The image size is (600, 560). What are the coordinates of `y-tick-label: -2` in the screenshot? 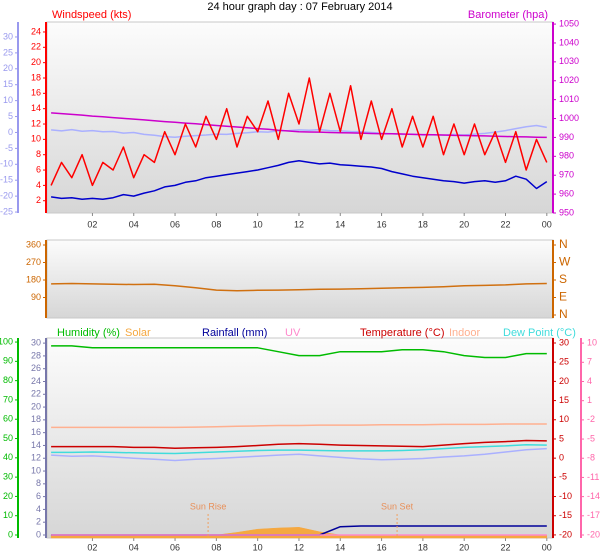 It's located at (591, 419).